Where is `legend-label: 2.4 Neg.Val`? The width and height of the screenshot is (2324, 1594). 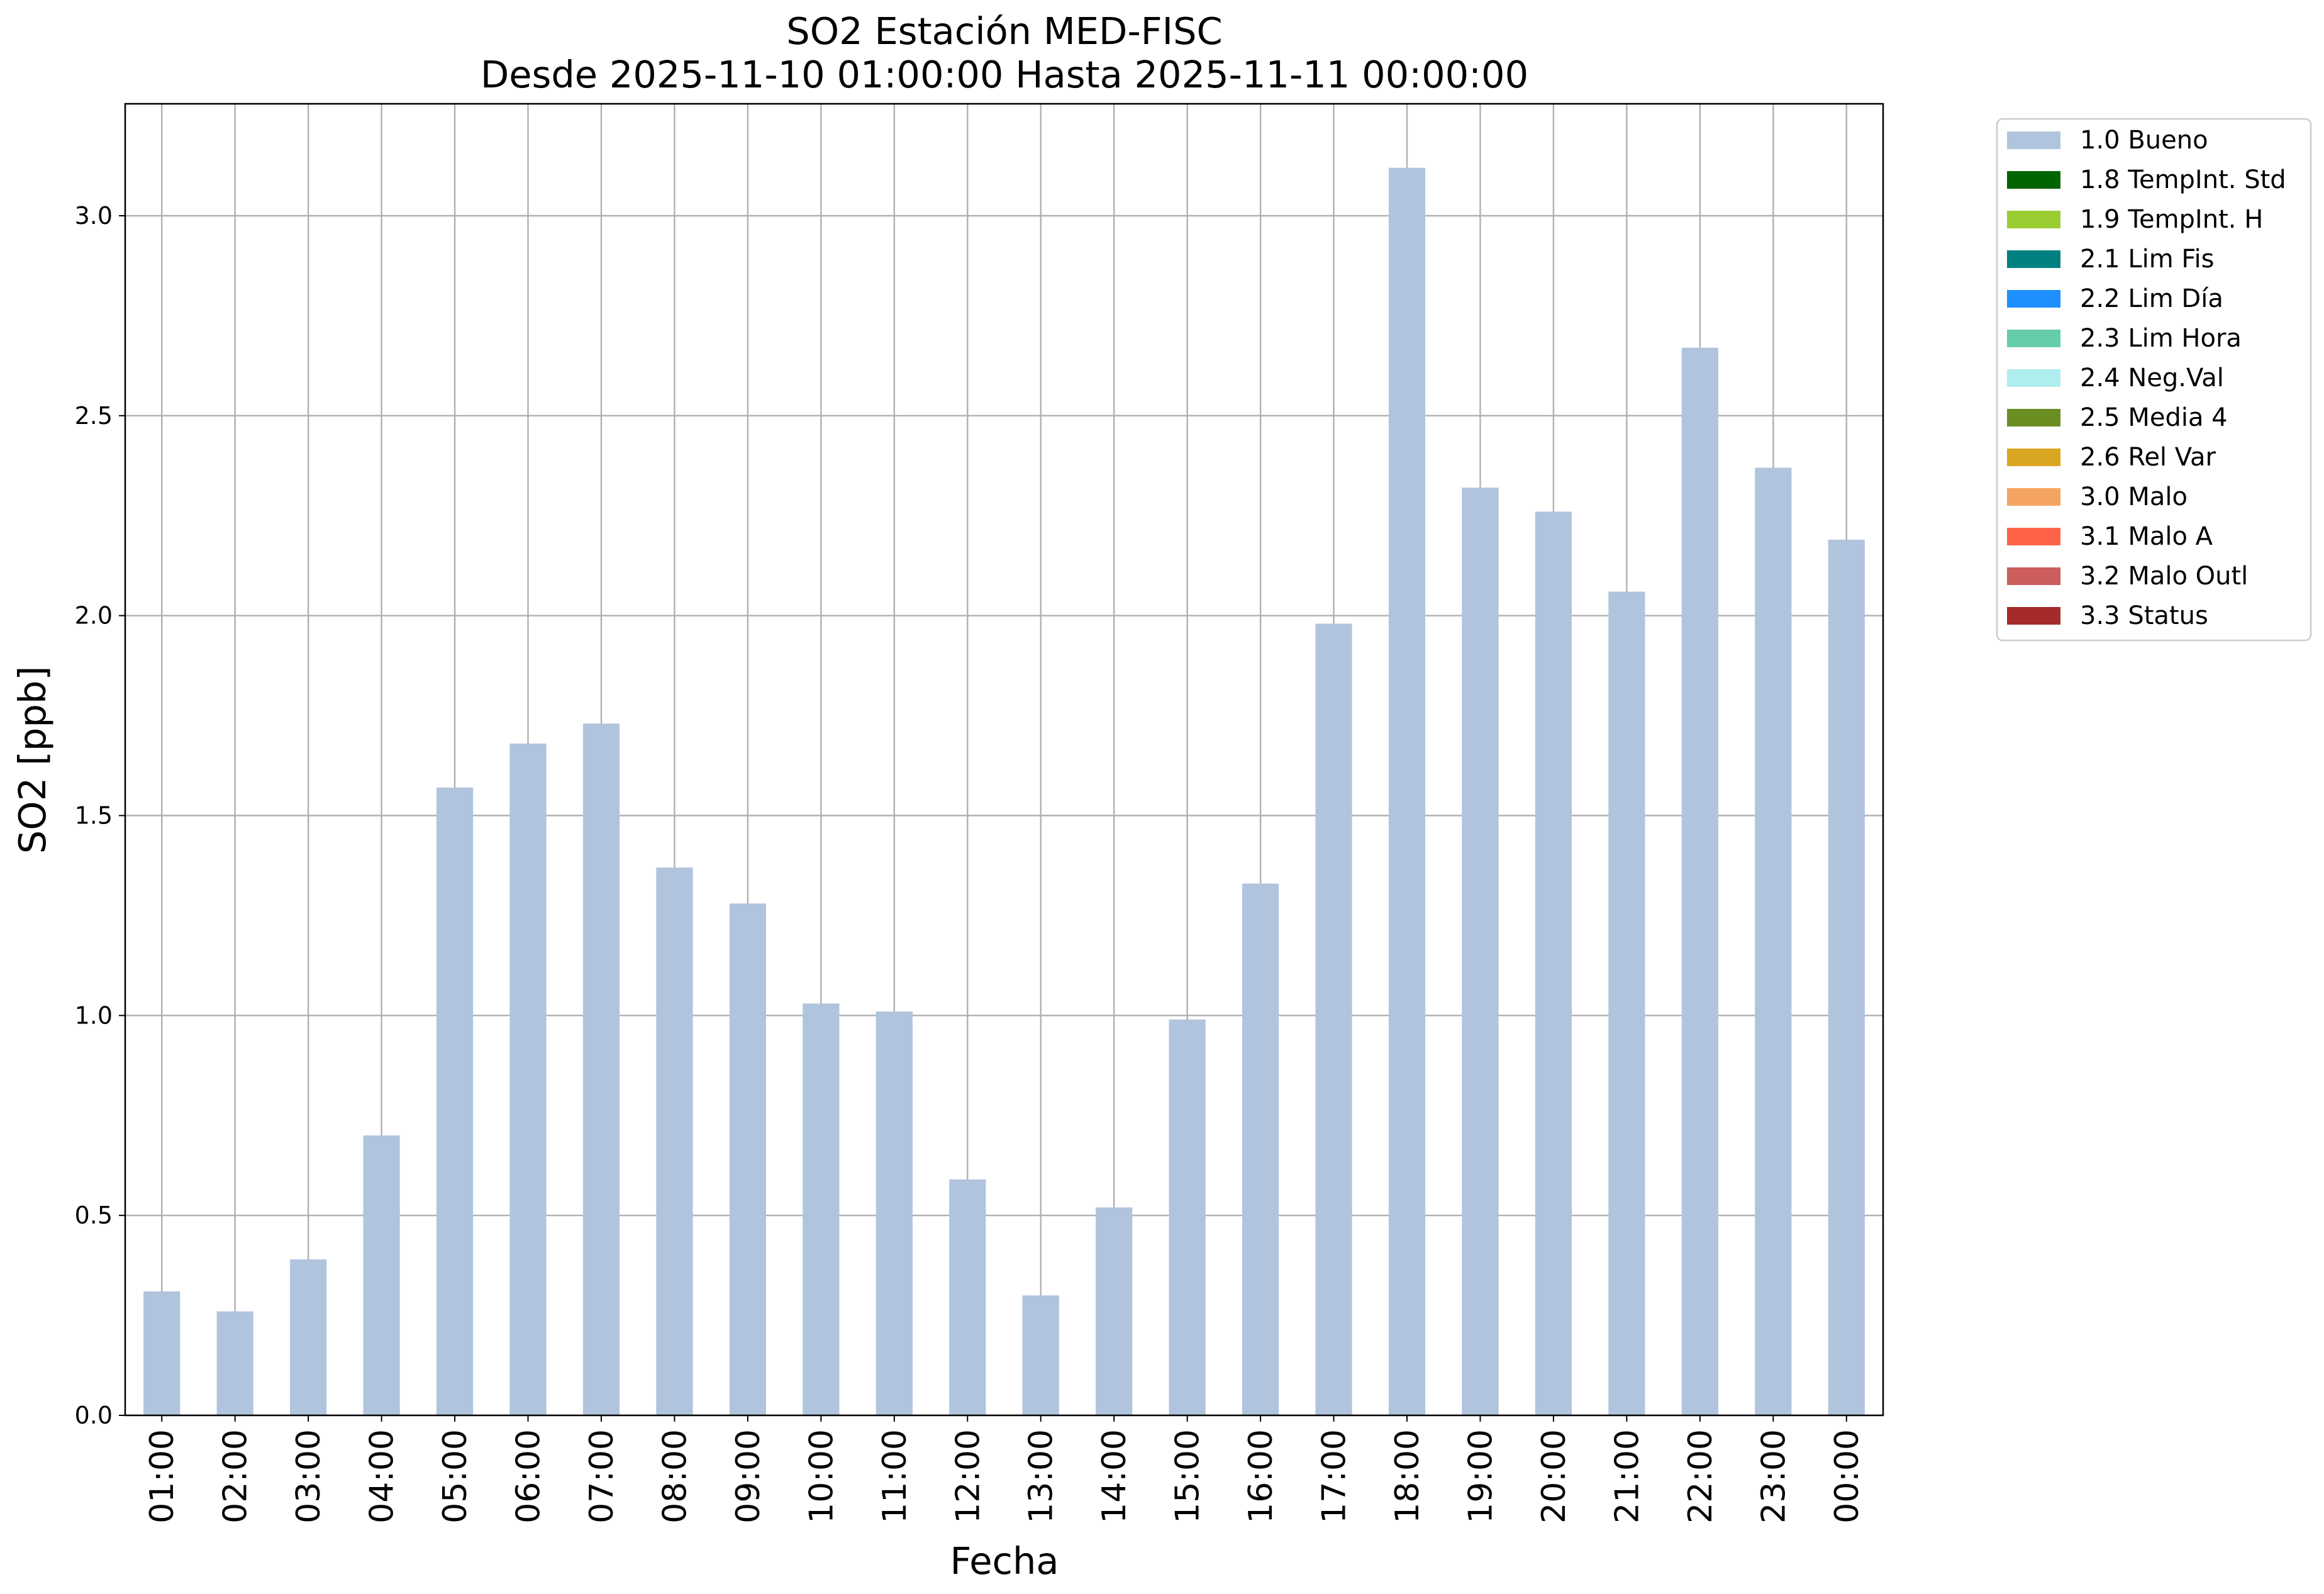
legend-label: 2.4 Neg.Val is located at coordinates (2152, 378).